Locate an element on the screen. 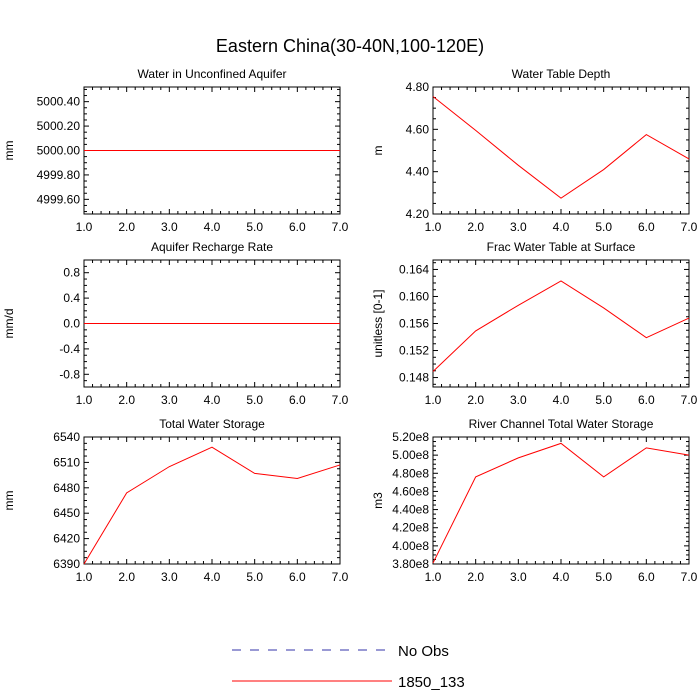  y-tick-label: -0.8 is located at coordinates (69, 374).